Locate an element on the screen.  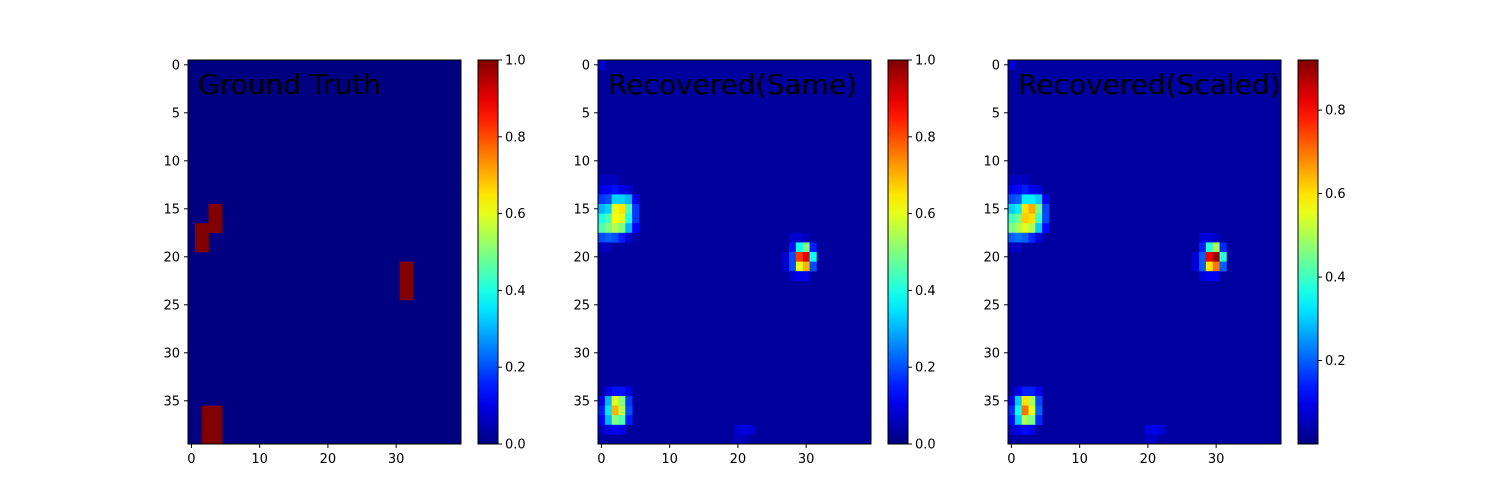
heatmap-background is located at coordinates (1144, 252).